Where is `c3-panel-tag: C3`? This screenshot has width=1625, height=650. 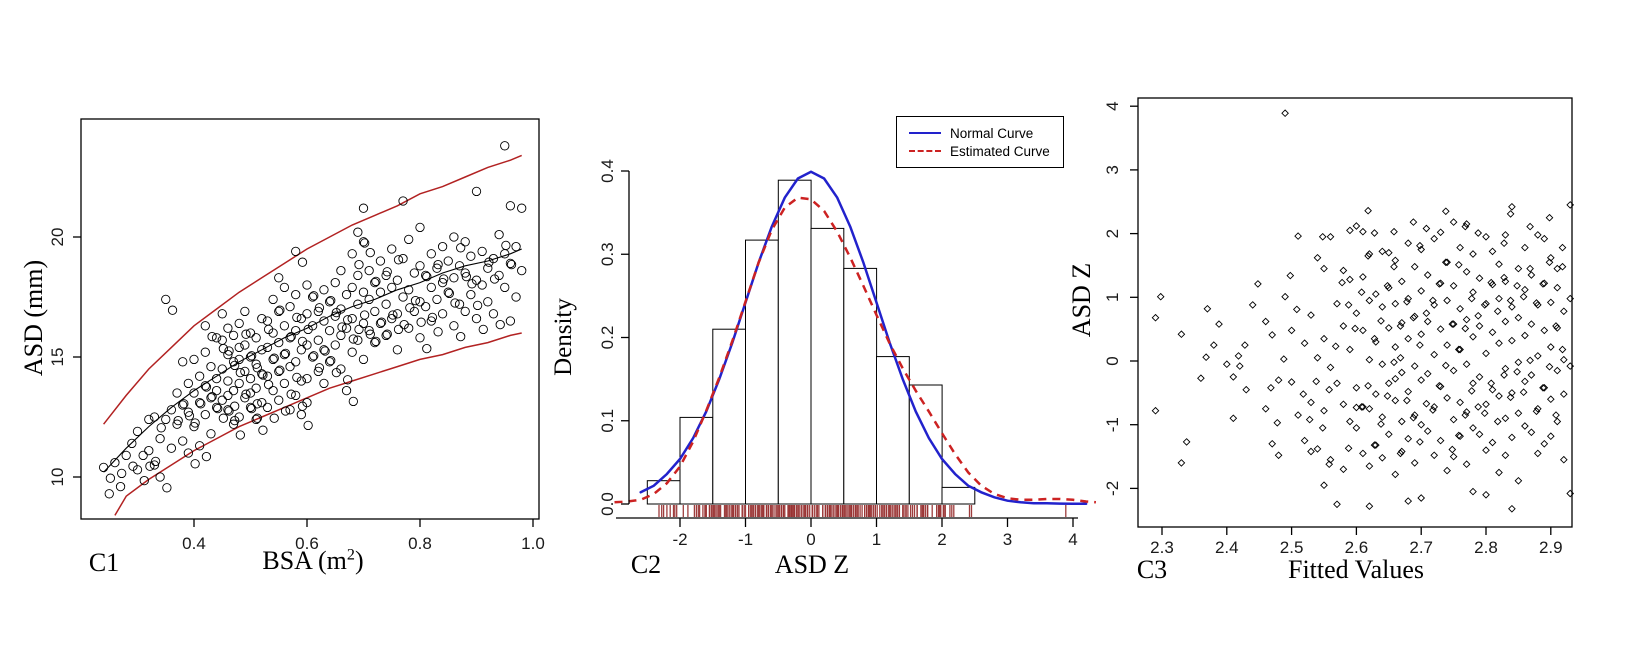 c3-panel-tag: C3 is located at coordinates (1152, 569).